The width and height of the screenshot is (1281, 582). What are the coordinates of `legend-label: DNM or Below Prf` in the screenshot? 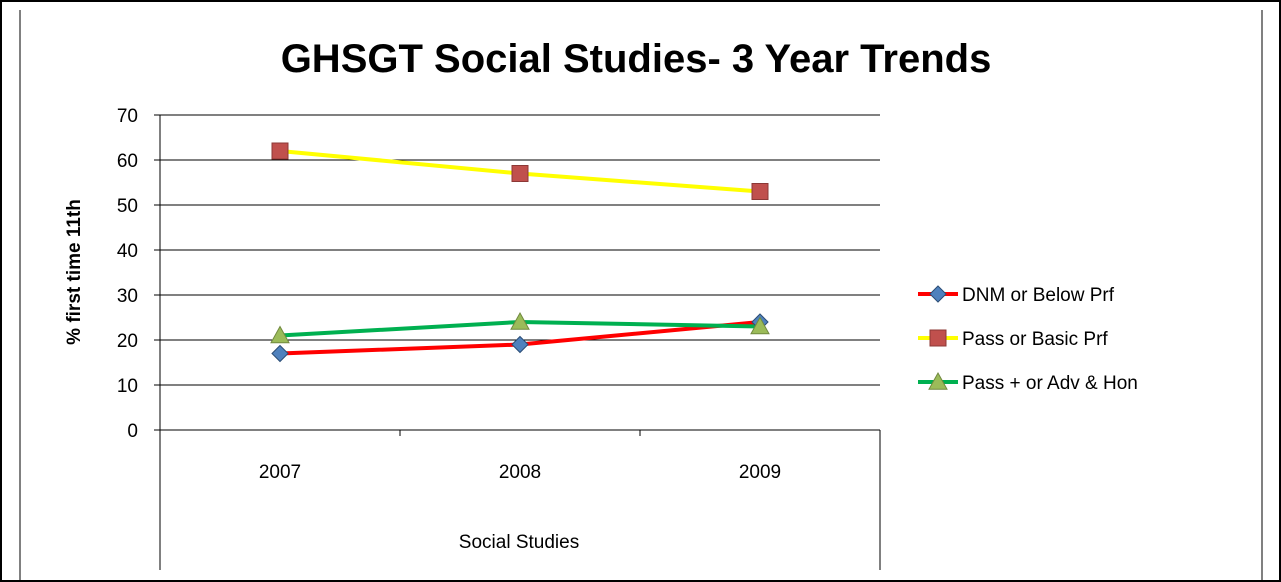 It's located at (1038, 295).